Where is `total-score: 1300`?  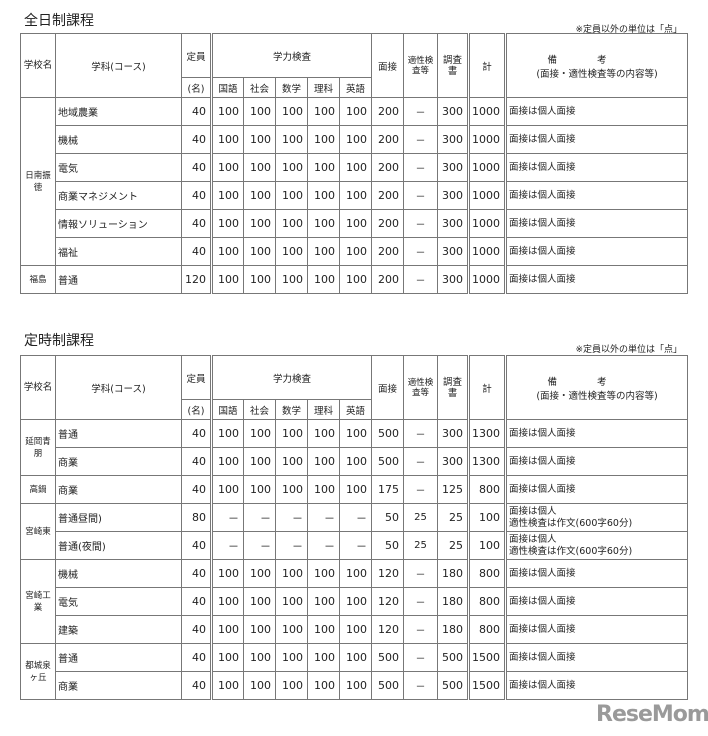 total-score: 1300 is located at coordinates (487, 461).